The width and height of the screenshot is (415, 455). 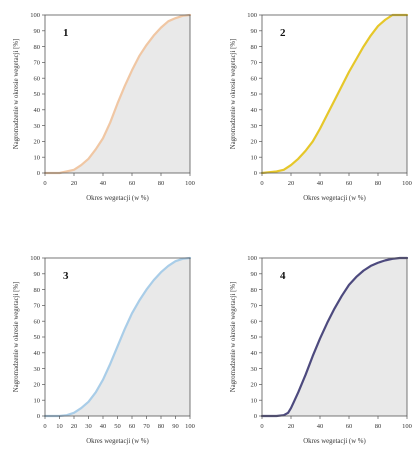 What do you see at coordinates (283, 276) in the screenshot?
I see `panel-number: 4` at bounding box center [283, 276].